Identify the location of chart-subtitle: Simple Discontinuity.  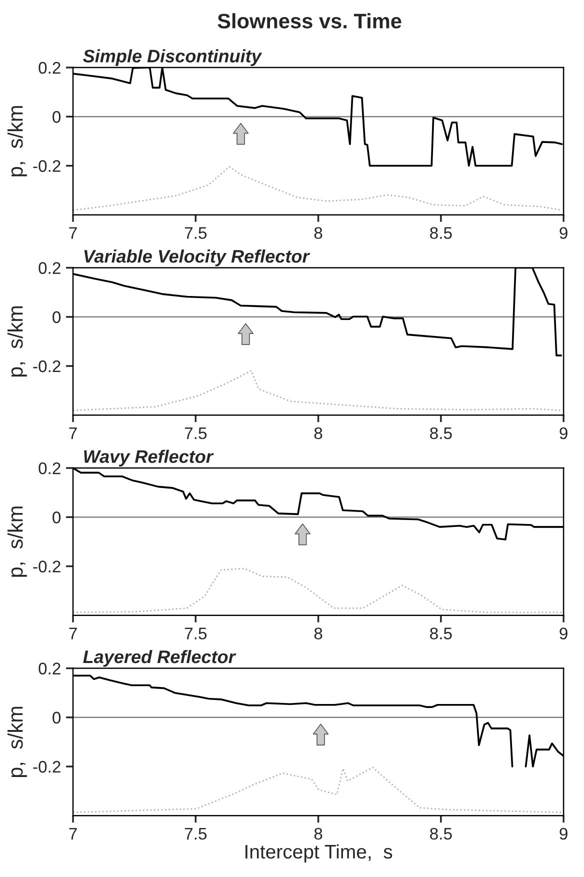
(172, 57).